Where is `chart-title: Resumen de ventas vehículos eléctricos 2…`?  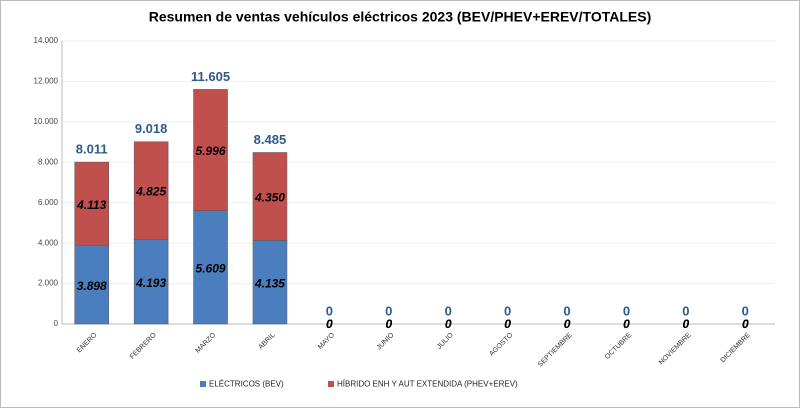
chart-title: Resumen de ventas vehículos eléctricos 2… is located at coordinates (400, 17).